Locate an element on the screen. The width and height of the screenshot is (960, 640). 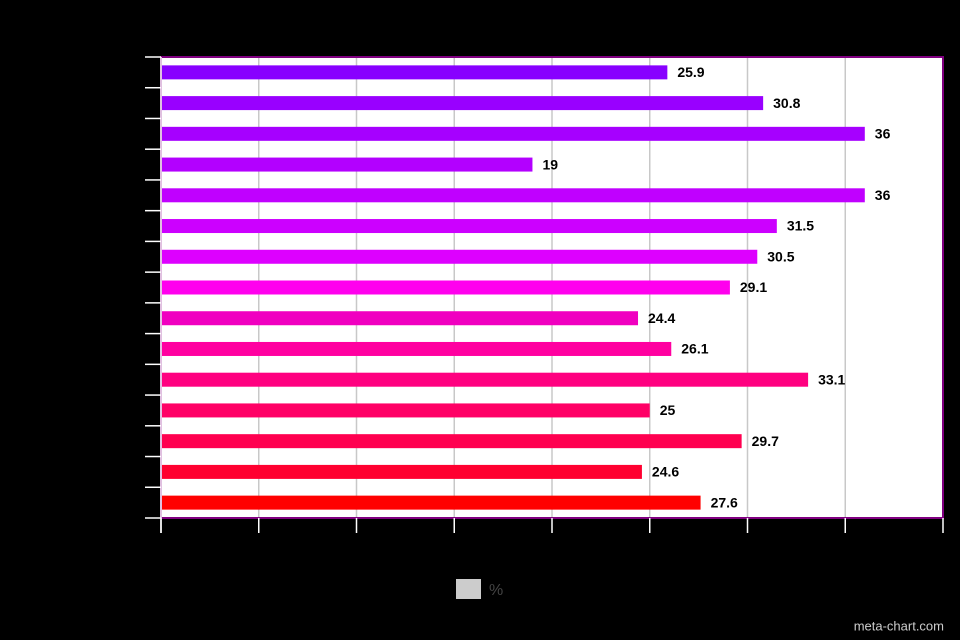
data-label: 30.8 is located at coordinates (786, 103).